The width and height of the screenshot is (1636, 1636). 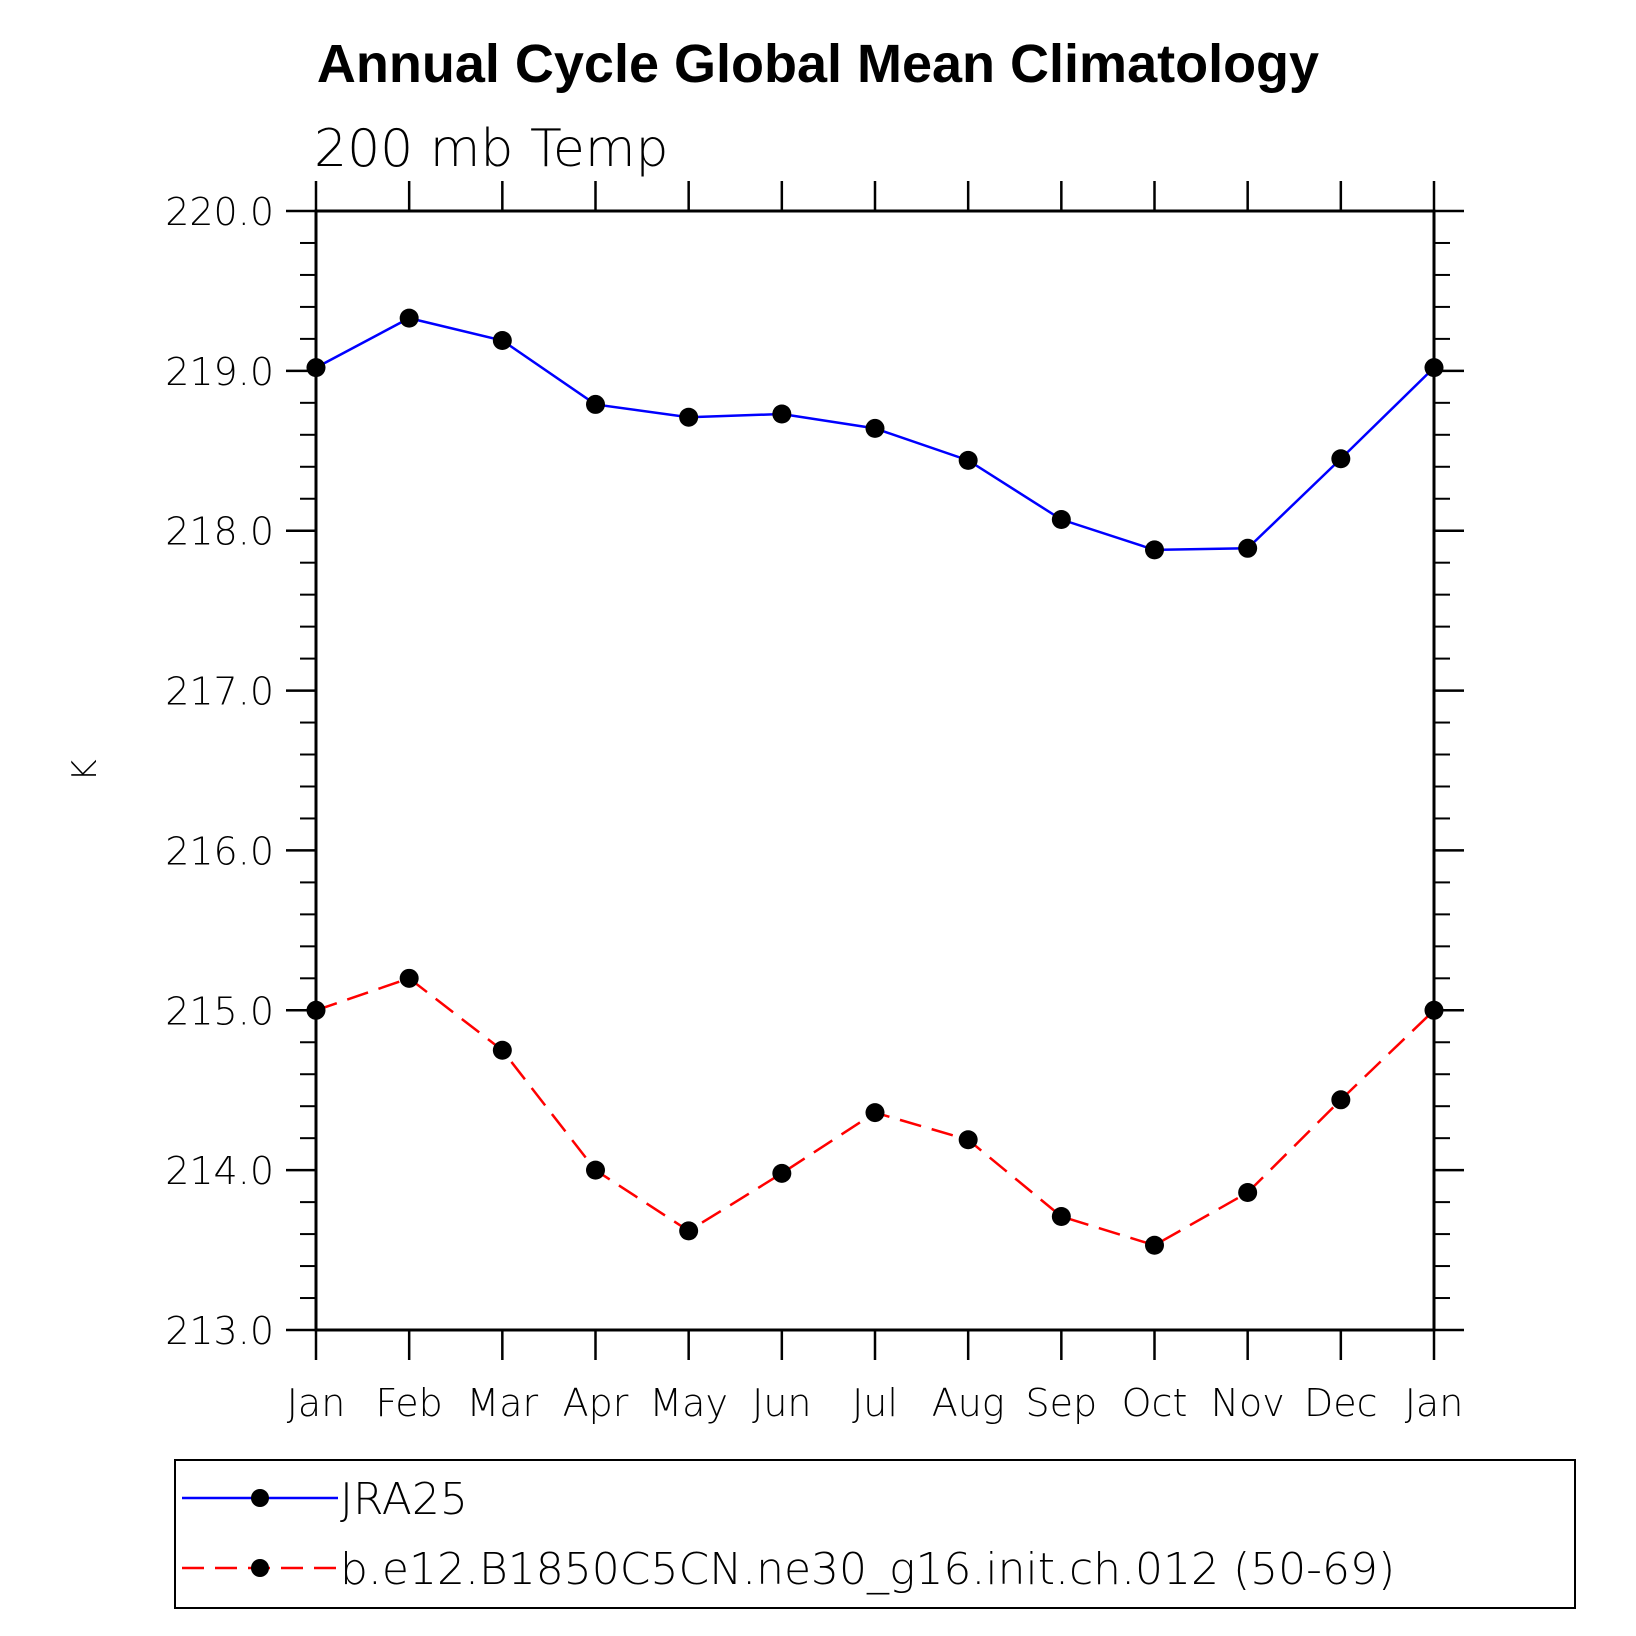 What do you see at coordinates (404, 1499) in the screenshot?
I see `legend-label-jra25: JRA25` at bounding box center [404, 1499].